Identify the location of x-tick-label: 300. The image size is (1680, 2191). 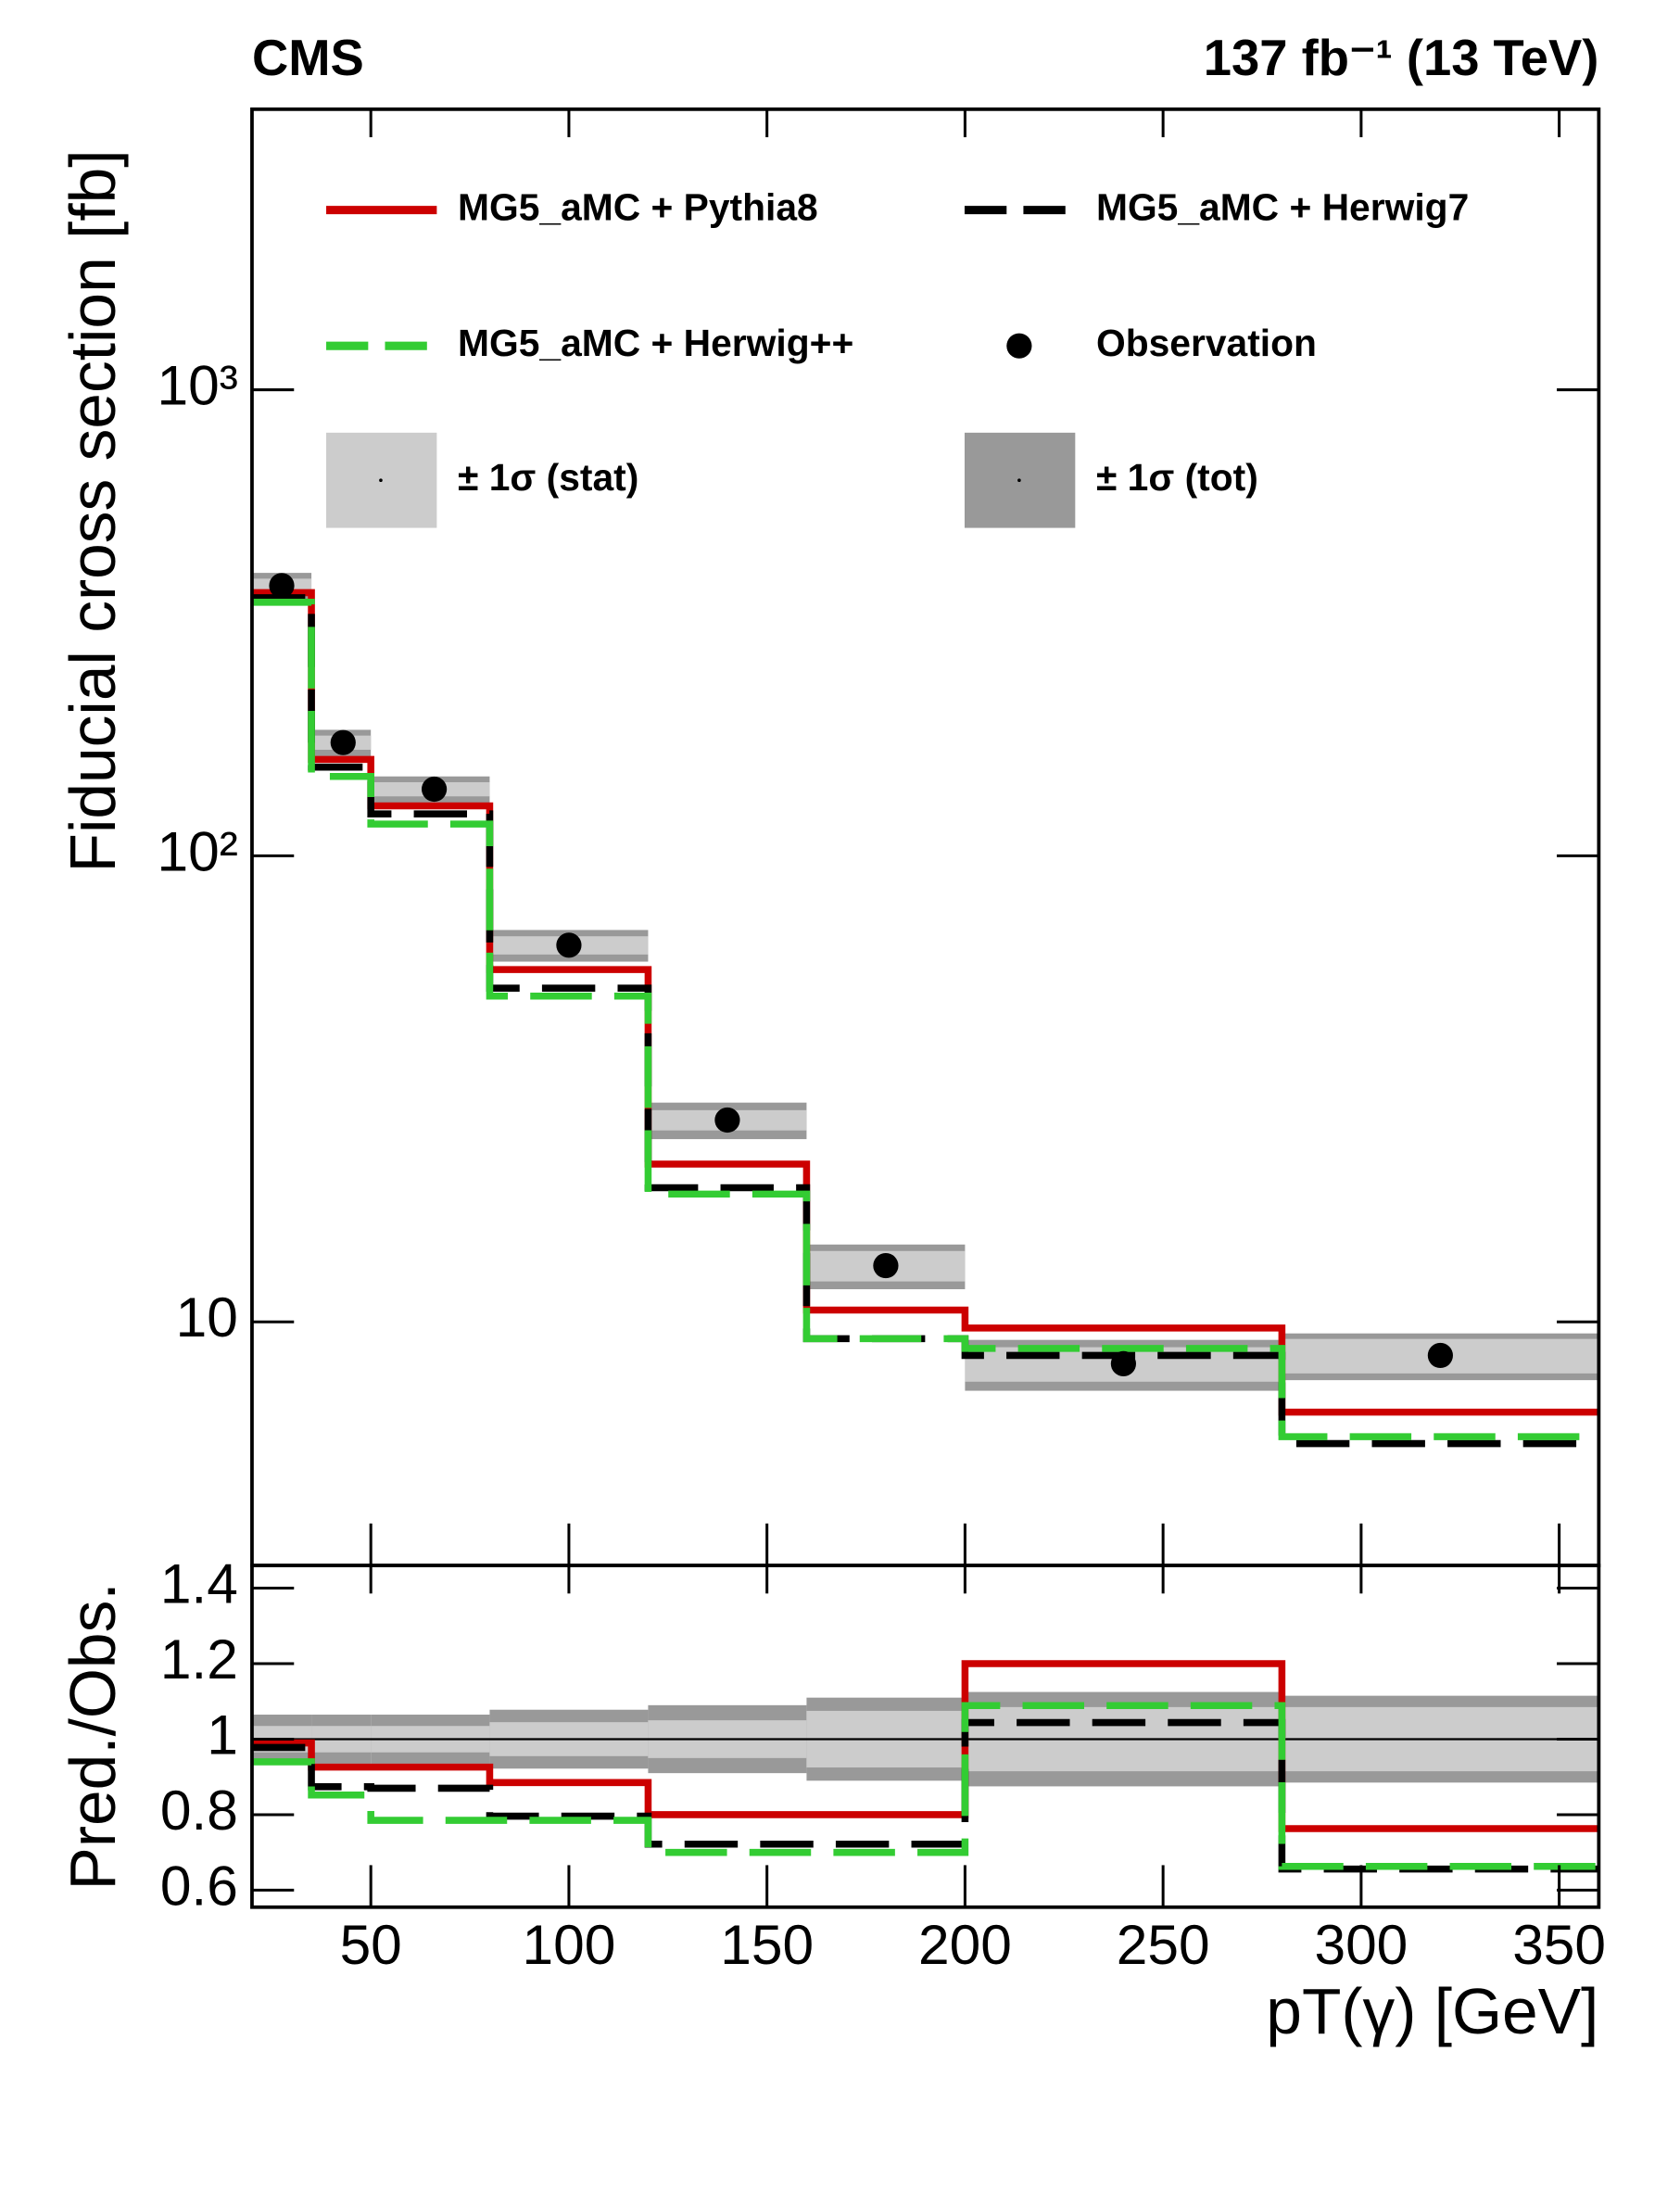
(1361, 1944).